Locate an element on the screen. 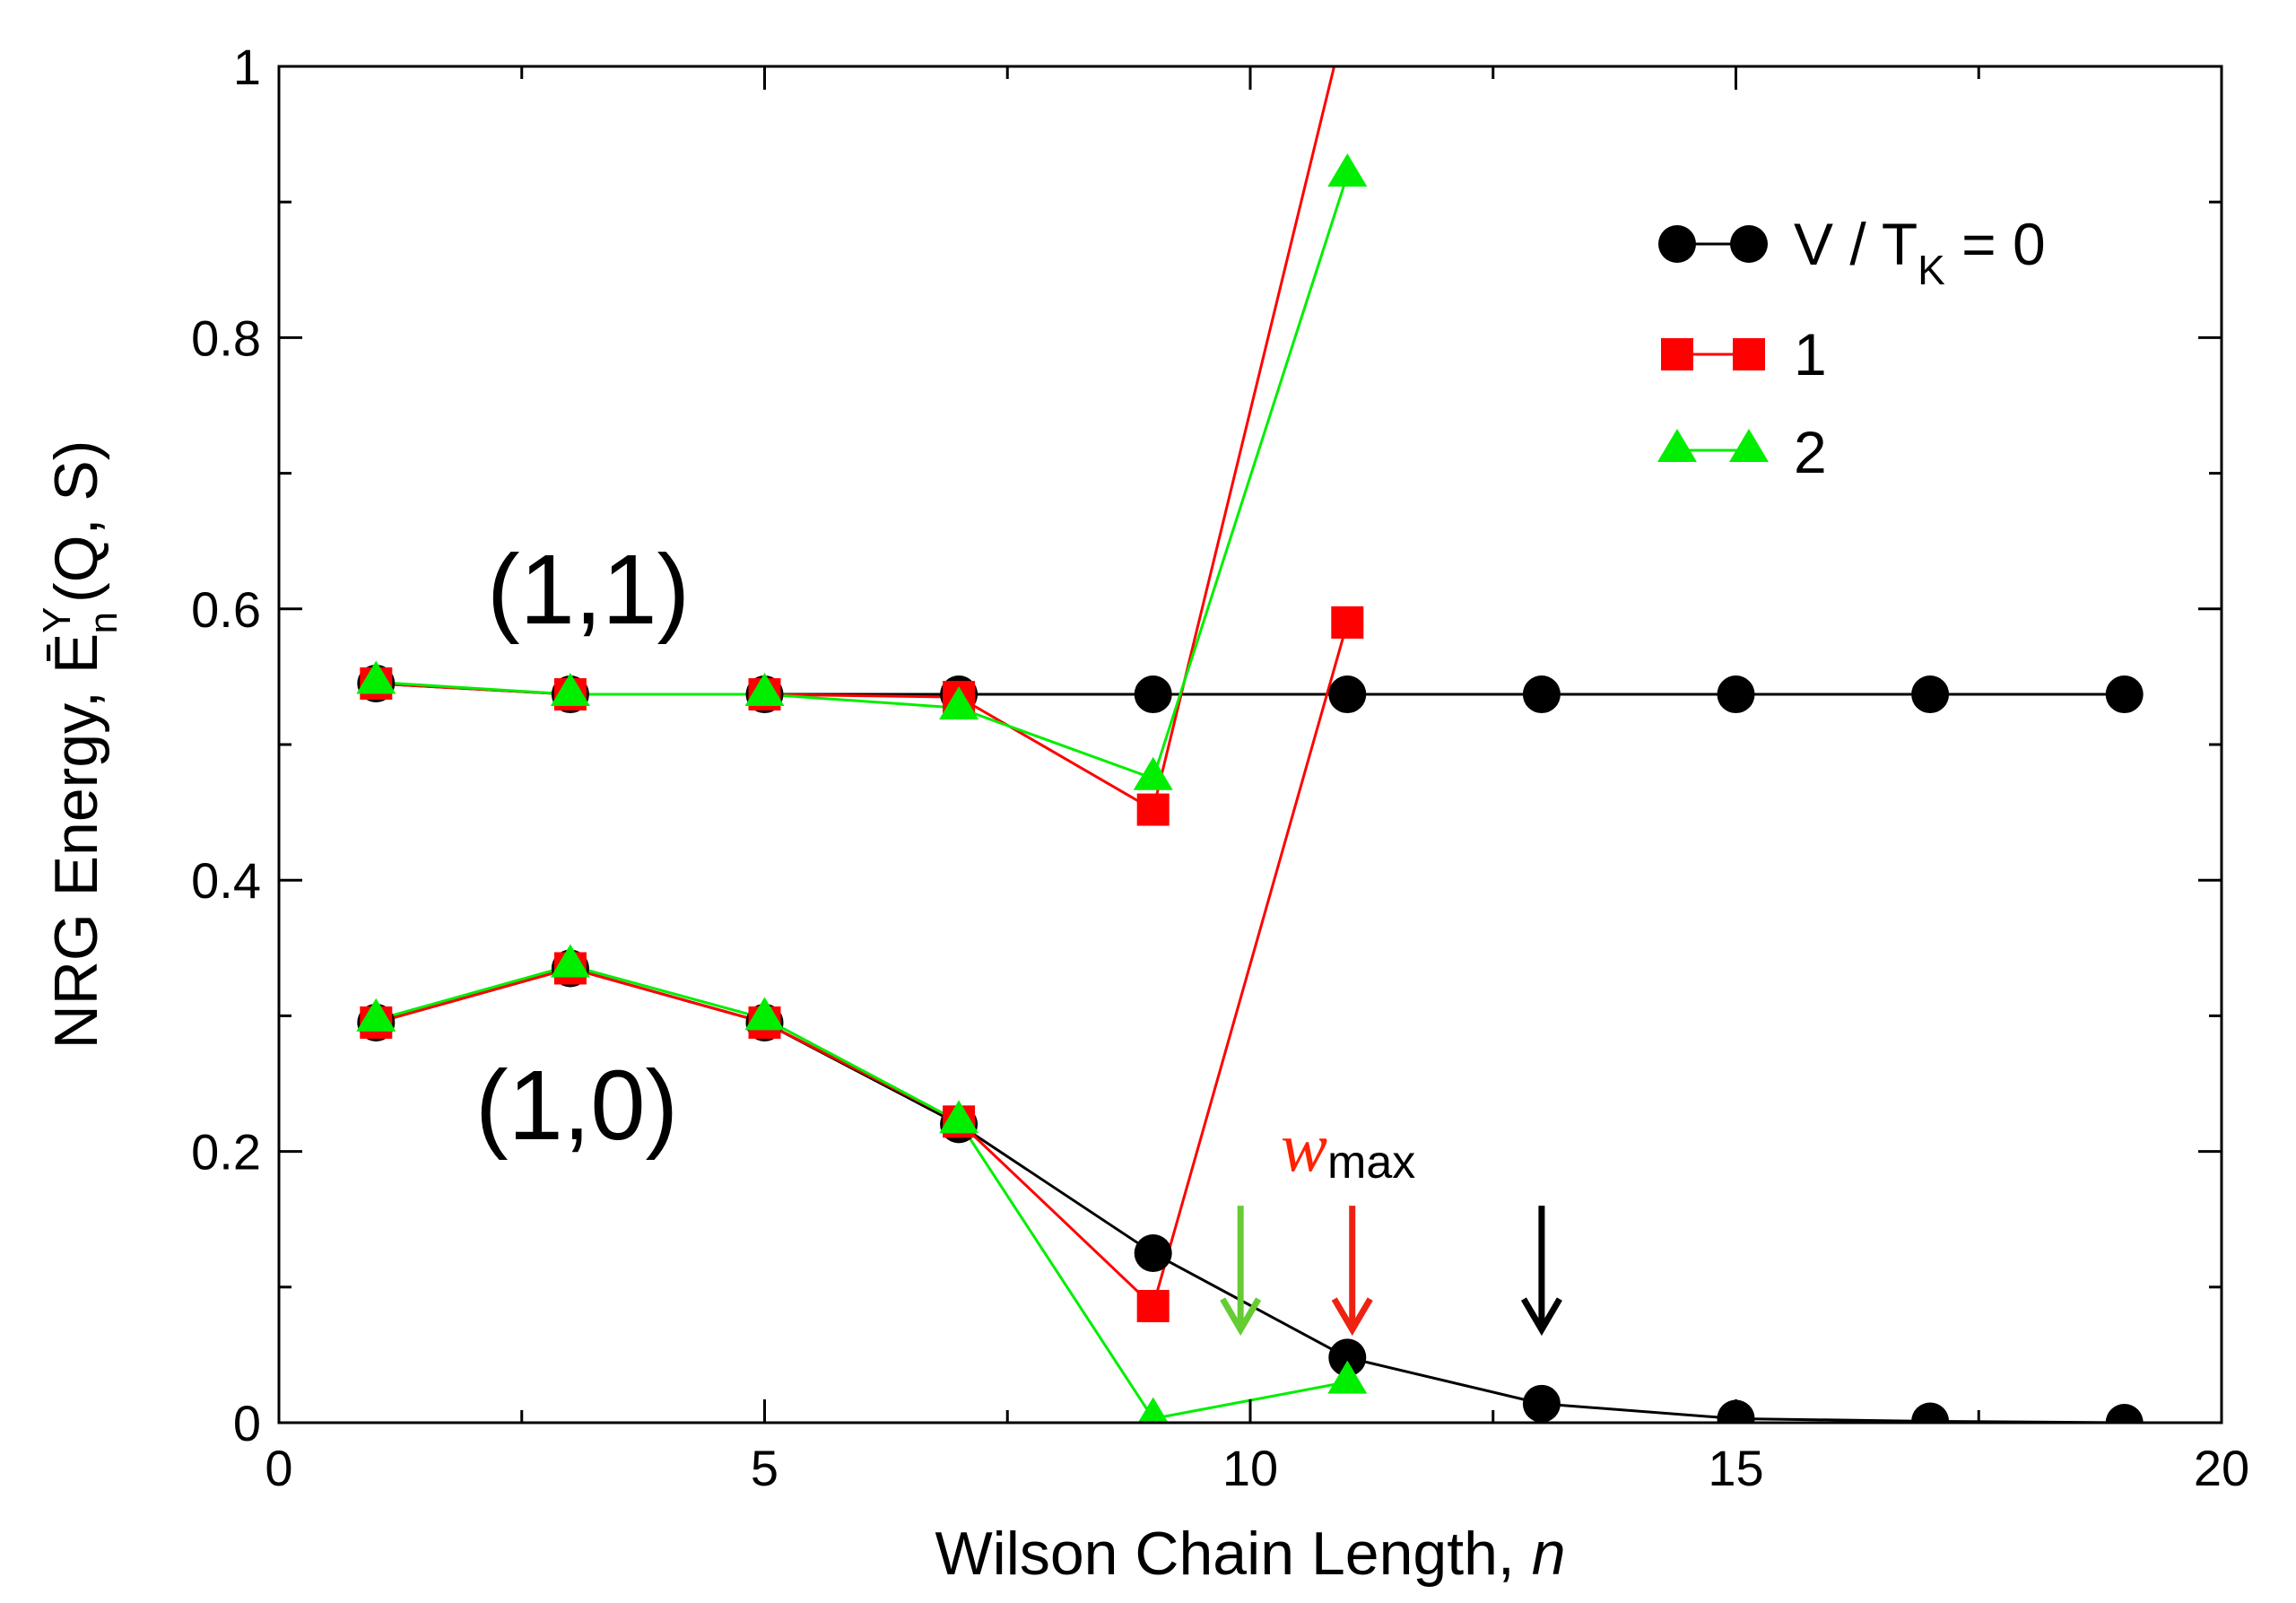 This screenshot has height=1603, width=2296. legend-entry-v1: 1 is located at coordinates (1744, 355).